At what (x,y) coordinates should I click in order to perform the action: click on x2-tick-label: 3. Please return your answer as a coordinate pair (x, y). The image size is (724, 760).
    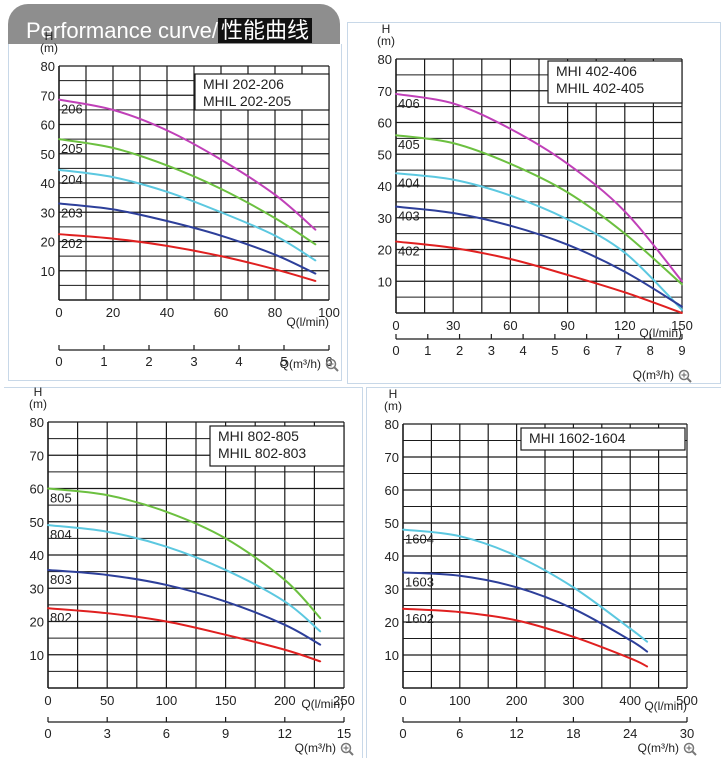
    Looking at the image, I should click on (193, 361).